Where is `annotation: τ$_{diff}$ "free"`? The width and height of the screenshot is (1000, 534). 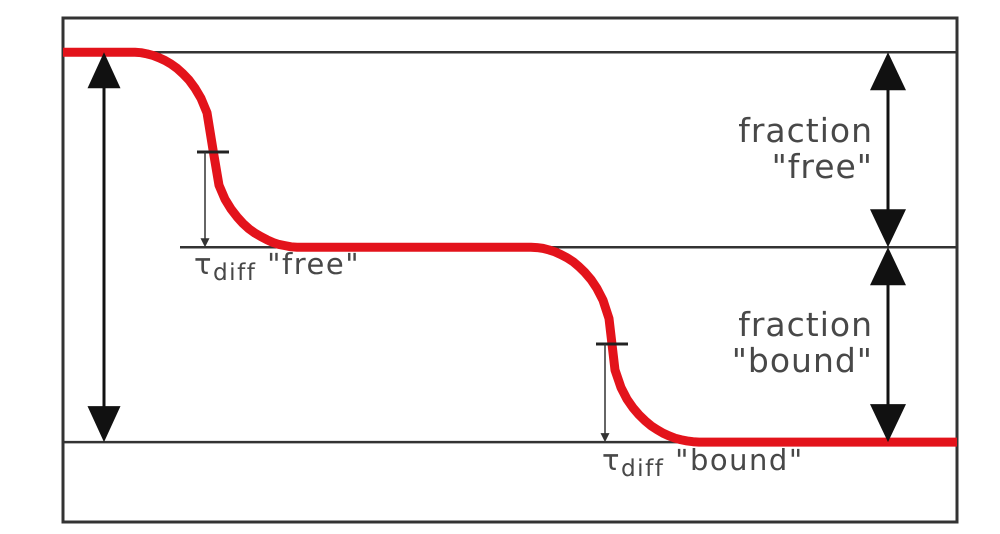 annotation: τ$_{diff}$ "free" is located at coordinates (277, 266).